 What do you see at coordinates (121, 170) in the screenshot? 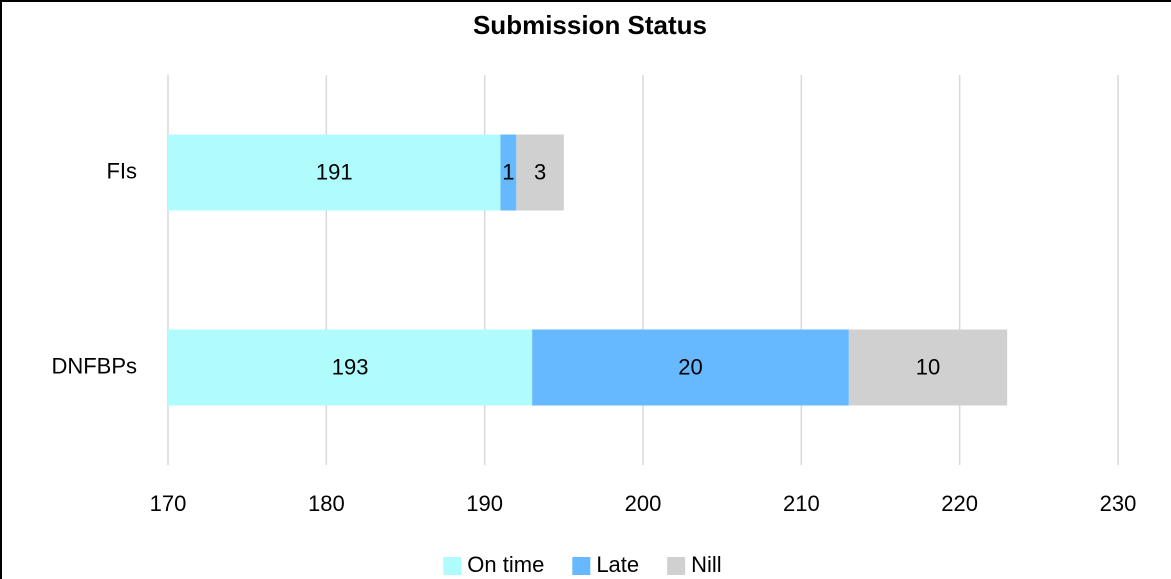
I see `y-tick-label: FIs` at bounding box center [121, 170].